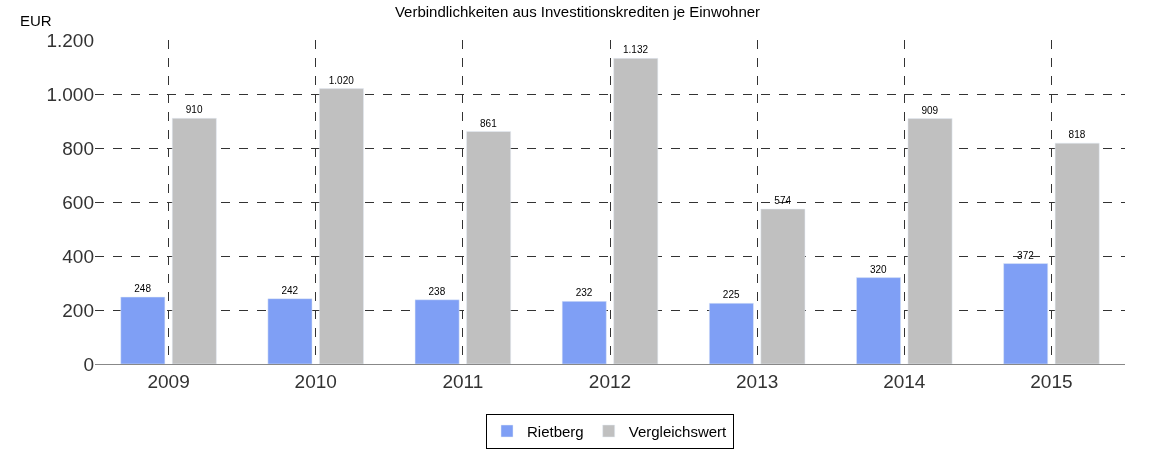  I want to click on data-label: 818, so click(1077, 135).